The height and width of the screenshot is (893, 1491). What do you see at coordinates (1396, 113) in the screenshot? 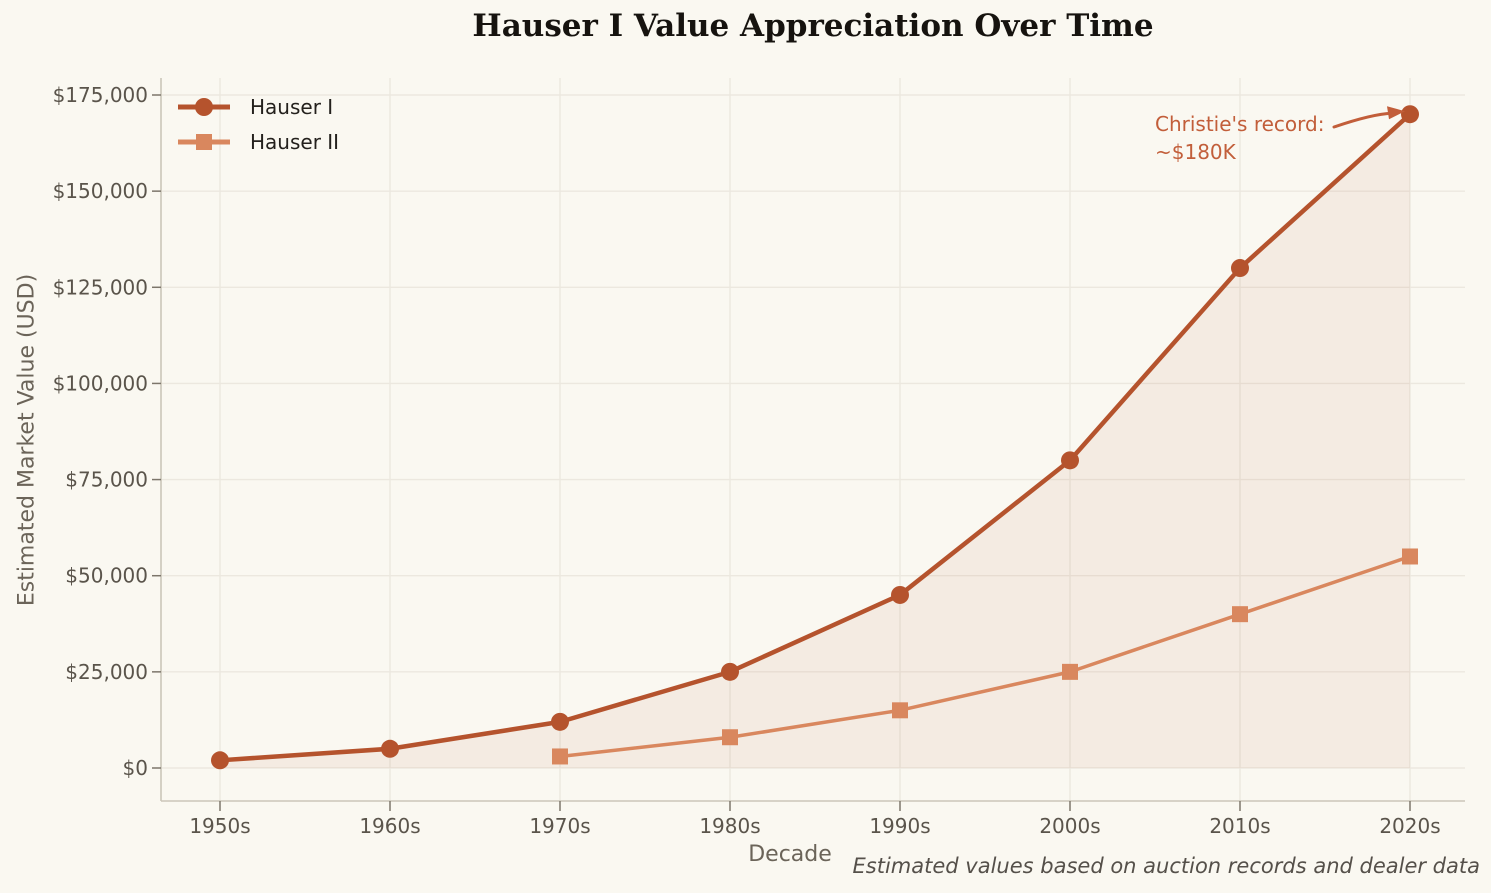
I see `annotation-arrowhead` at bounding box center [1396, 113].